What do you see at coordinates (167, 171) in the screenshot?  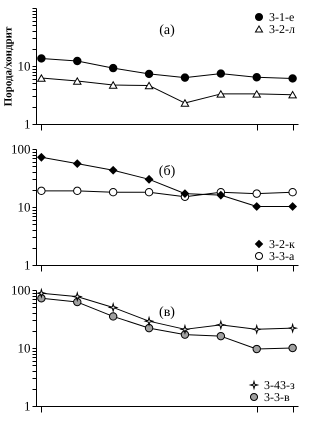 I see `annotation: (б)` at bounding box center [167, 171].